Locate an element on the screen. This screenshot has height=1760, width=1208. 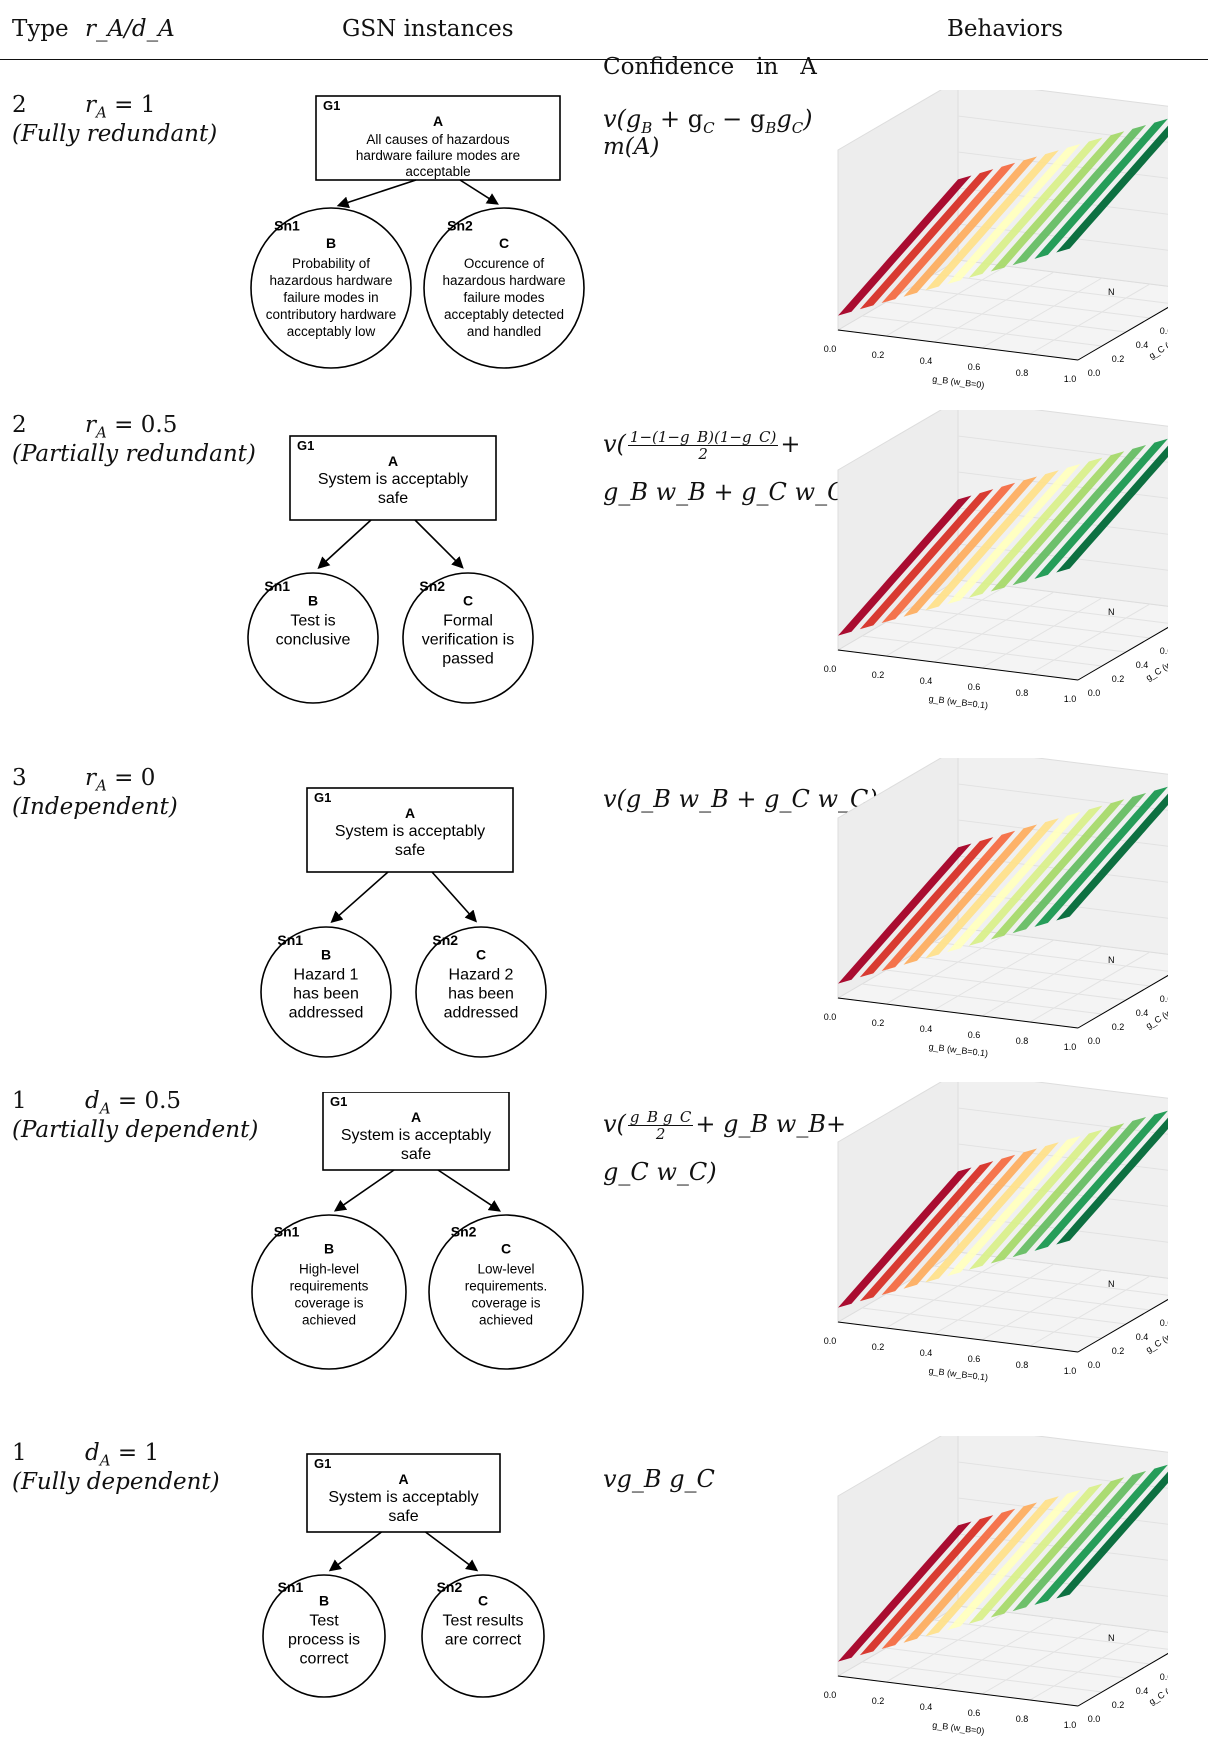
gsn-solution-text: and handled is located at coordinates (504, 331).